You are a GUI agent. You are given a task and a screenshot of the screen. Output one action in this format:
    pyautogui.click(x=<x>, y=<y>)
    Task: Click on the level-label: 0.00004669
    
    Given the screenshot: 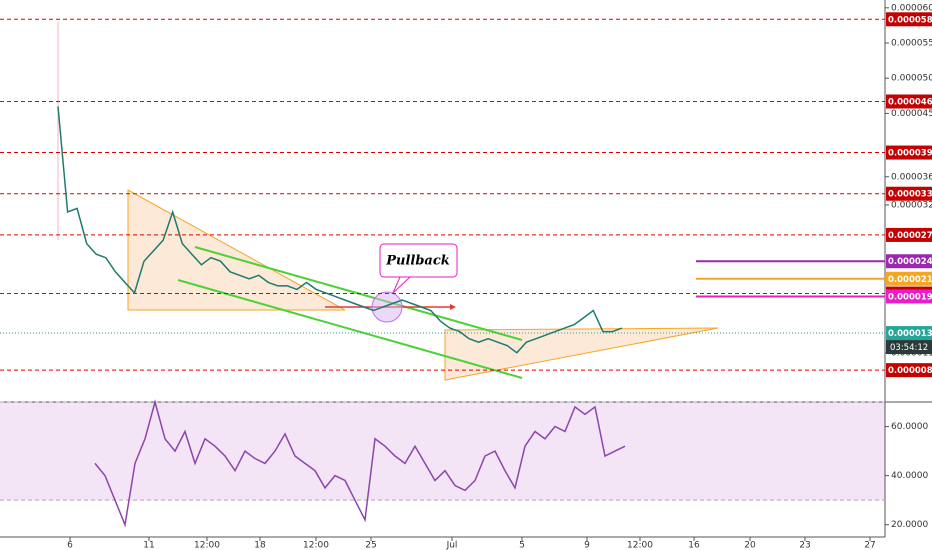 What is the action you would take?
    pyautogui.click(x=910, y=103)
    